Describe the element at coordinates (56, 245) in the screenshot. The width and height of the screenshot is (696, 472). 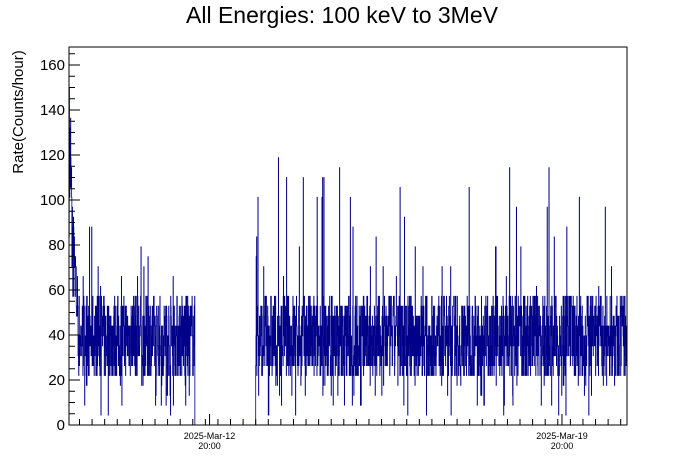
I see `y-tick-label: 80` at that location.